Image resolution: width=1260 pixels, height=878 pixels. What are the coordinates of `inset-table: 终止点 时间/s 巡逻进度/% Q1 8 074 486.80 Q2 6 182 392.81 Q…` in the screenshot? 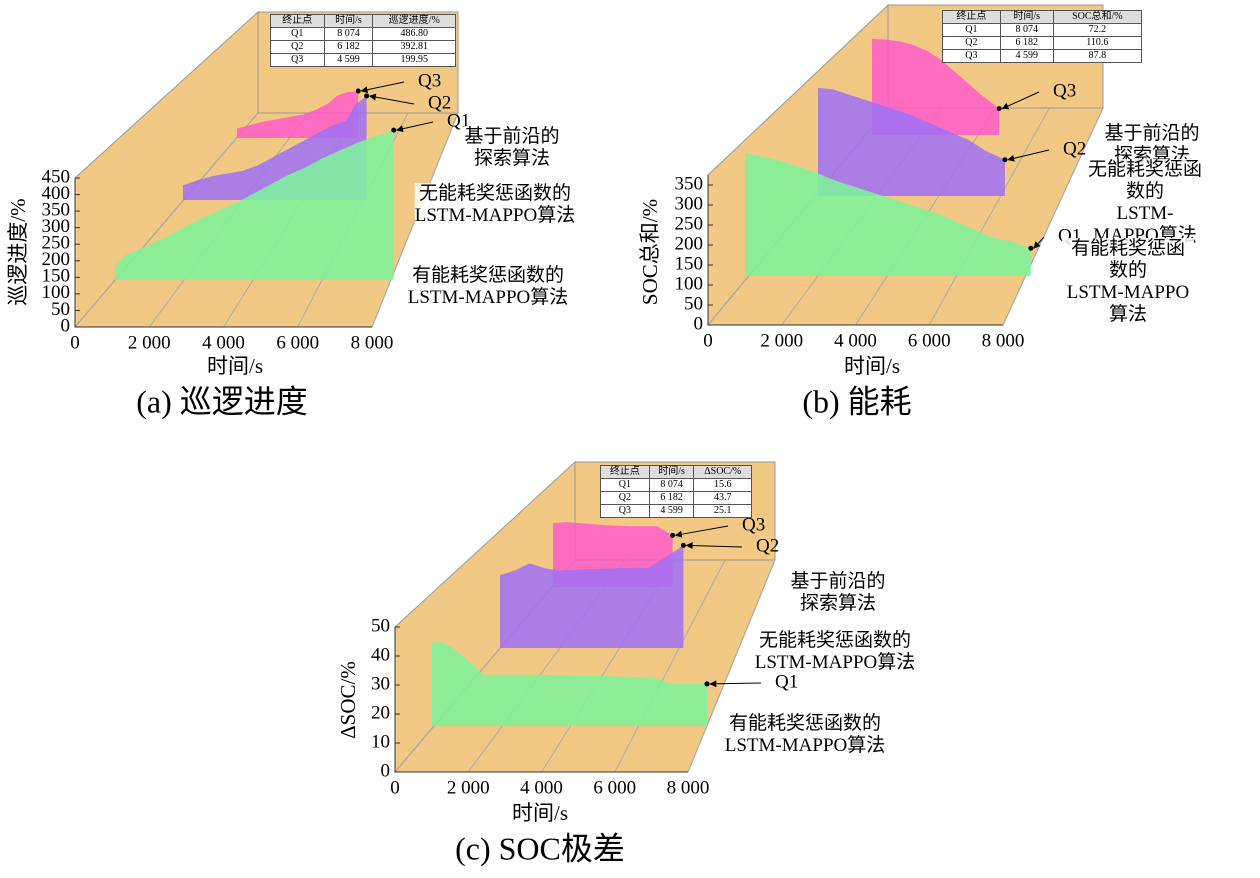 It's located at (363, 40).